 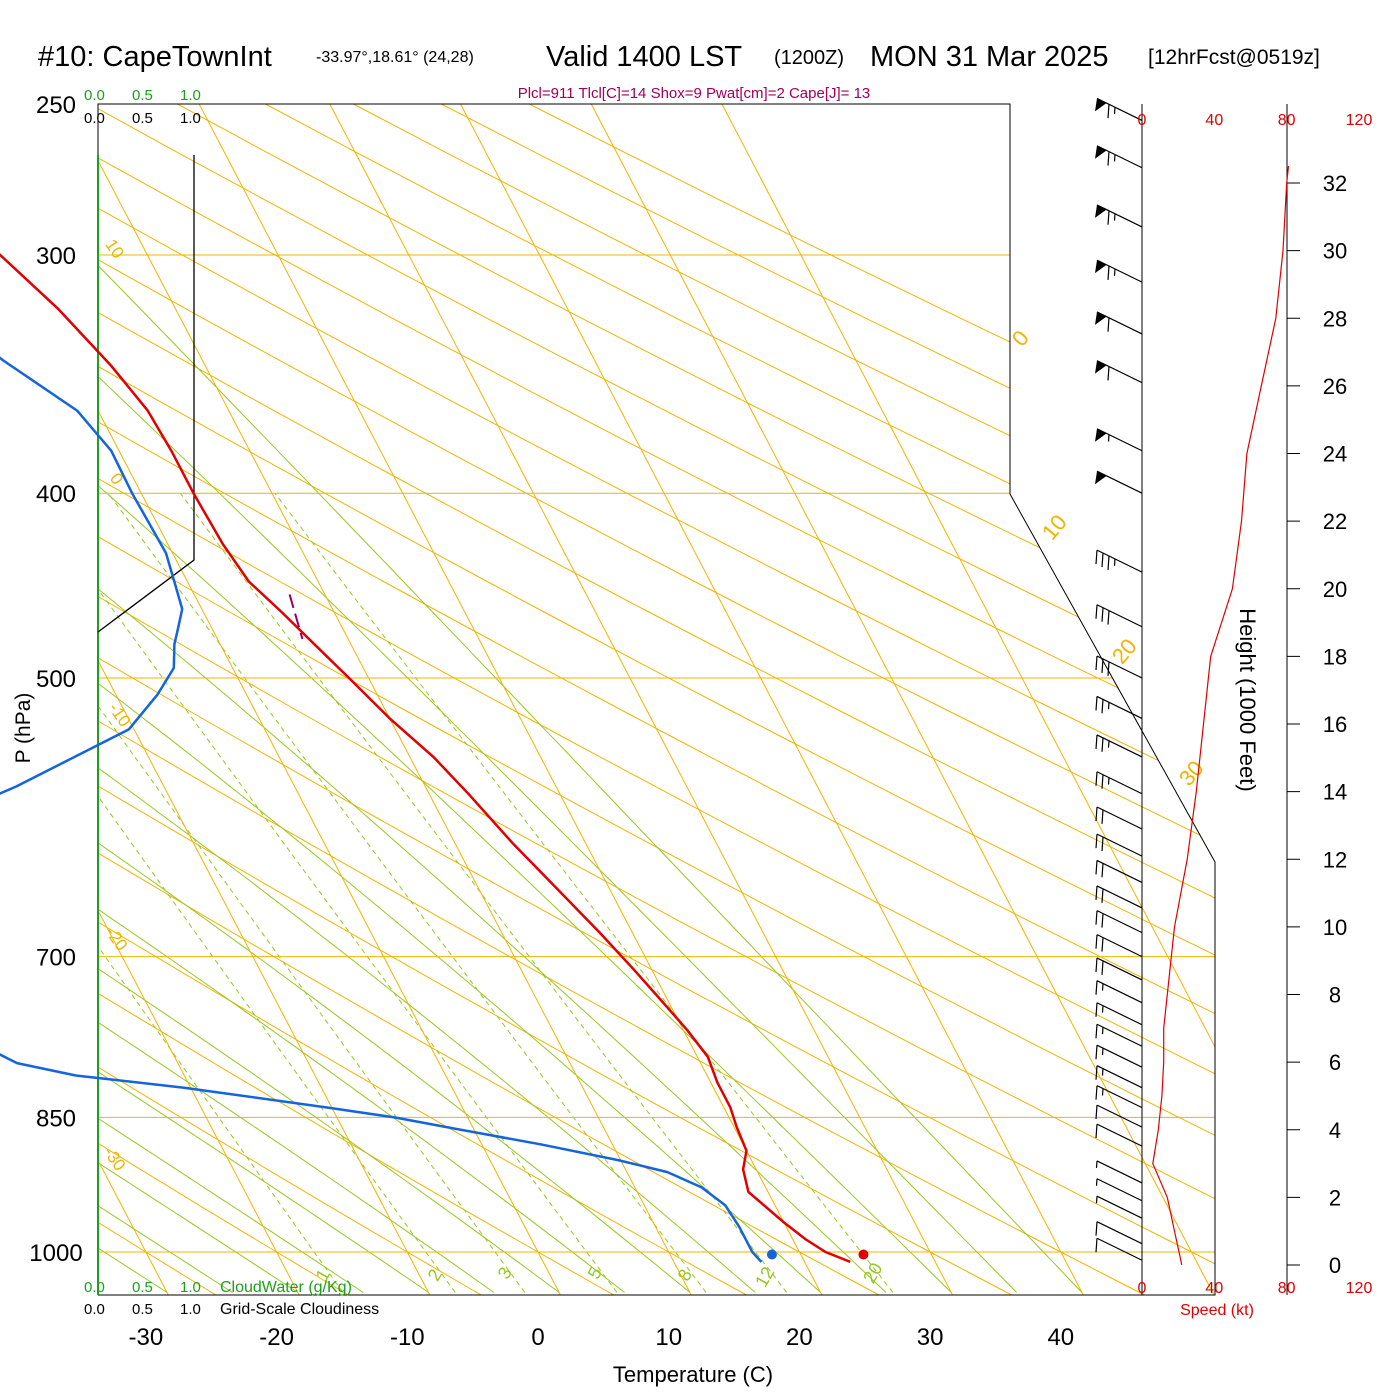 What do you see at coordinates (863, 1254) in the screenshot?
I see `surface-temperature-marker` at bounding box center [863, 1254].